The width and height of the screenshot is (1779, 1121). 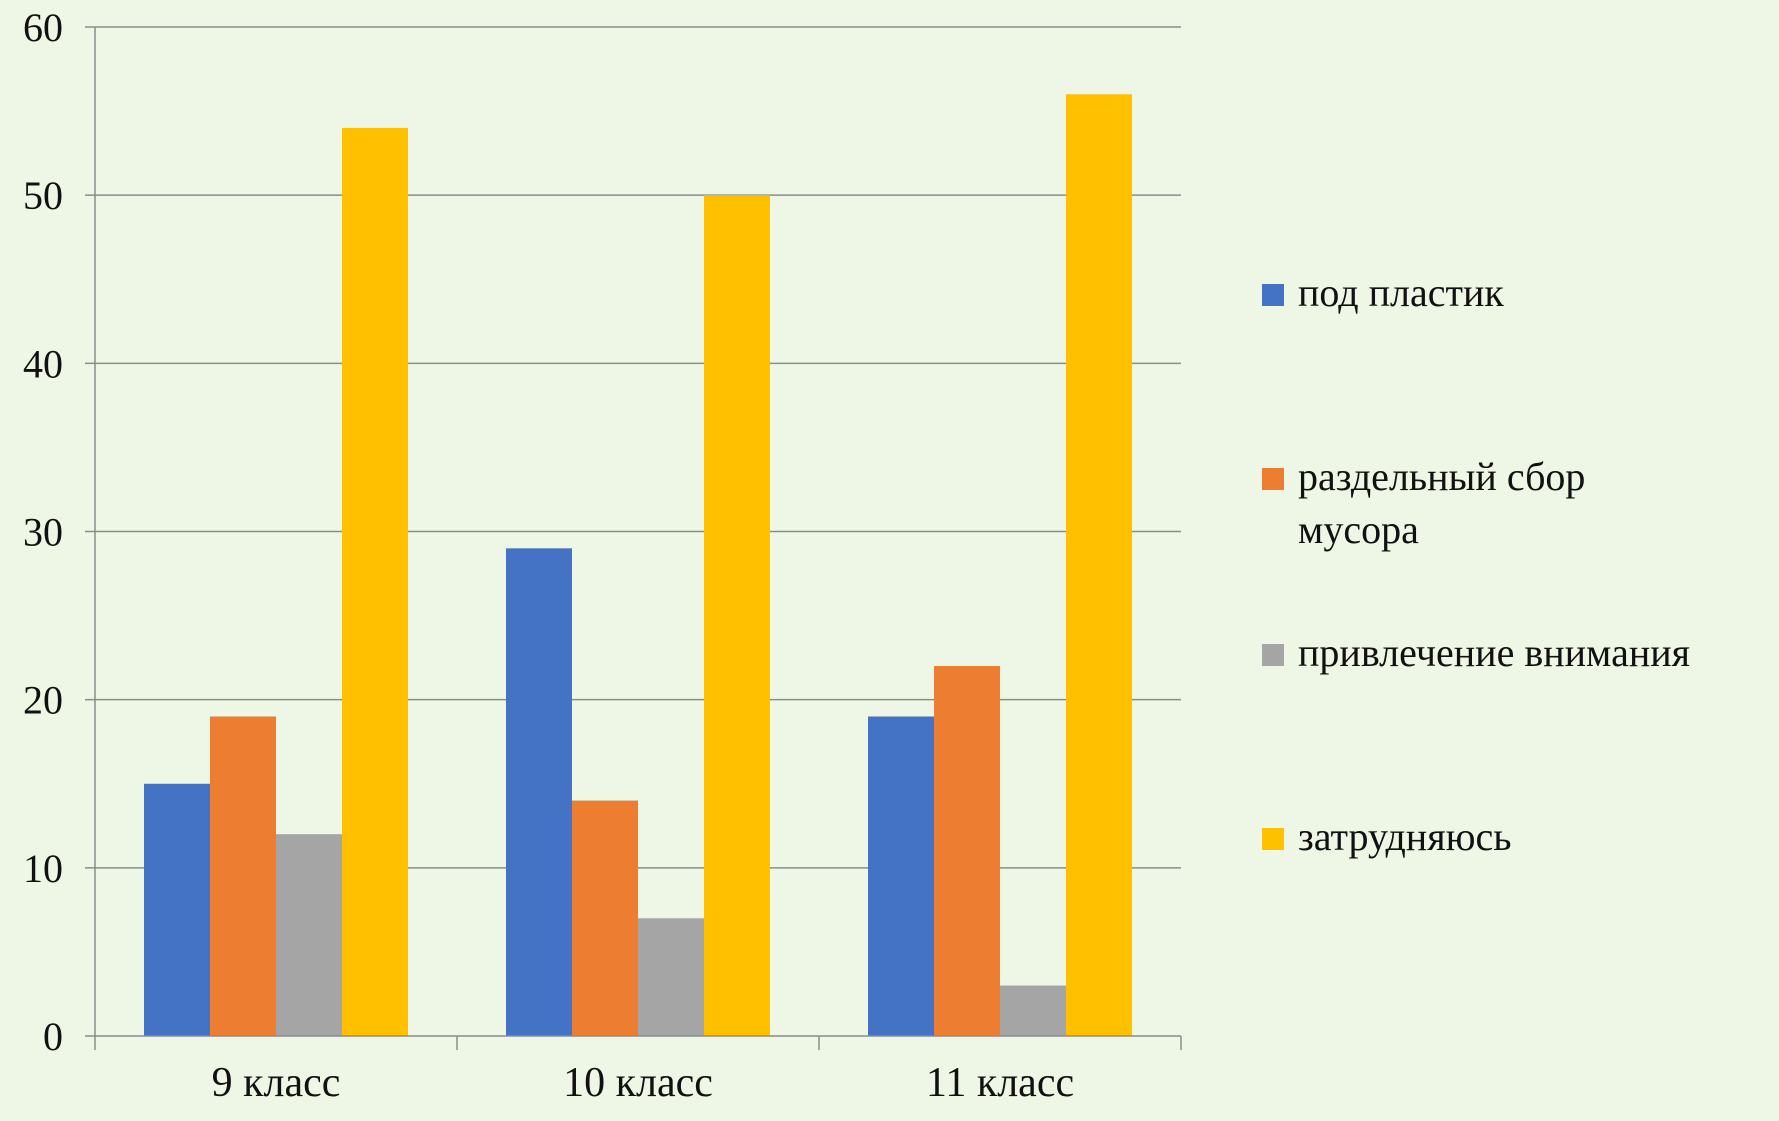 What do you see at coordinates (43, 700) in the screenshot?
I see `y-tick-label: 20` at bounding box center [43, 700].